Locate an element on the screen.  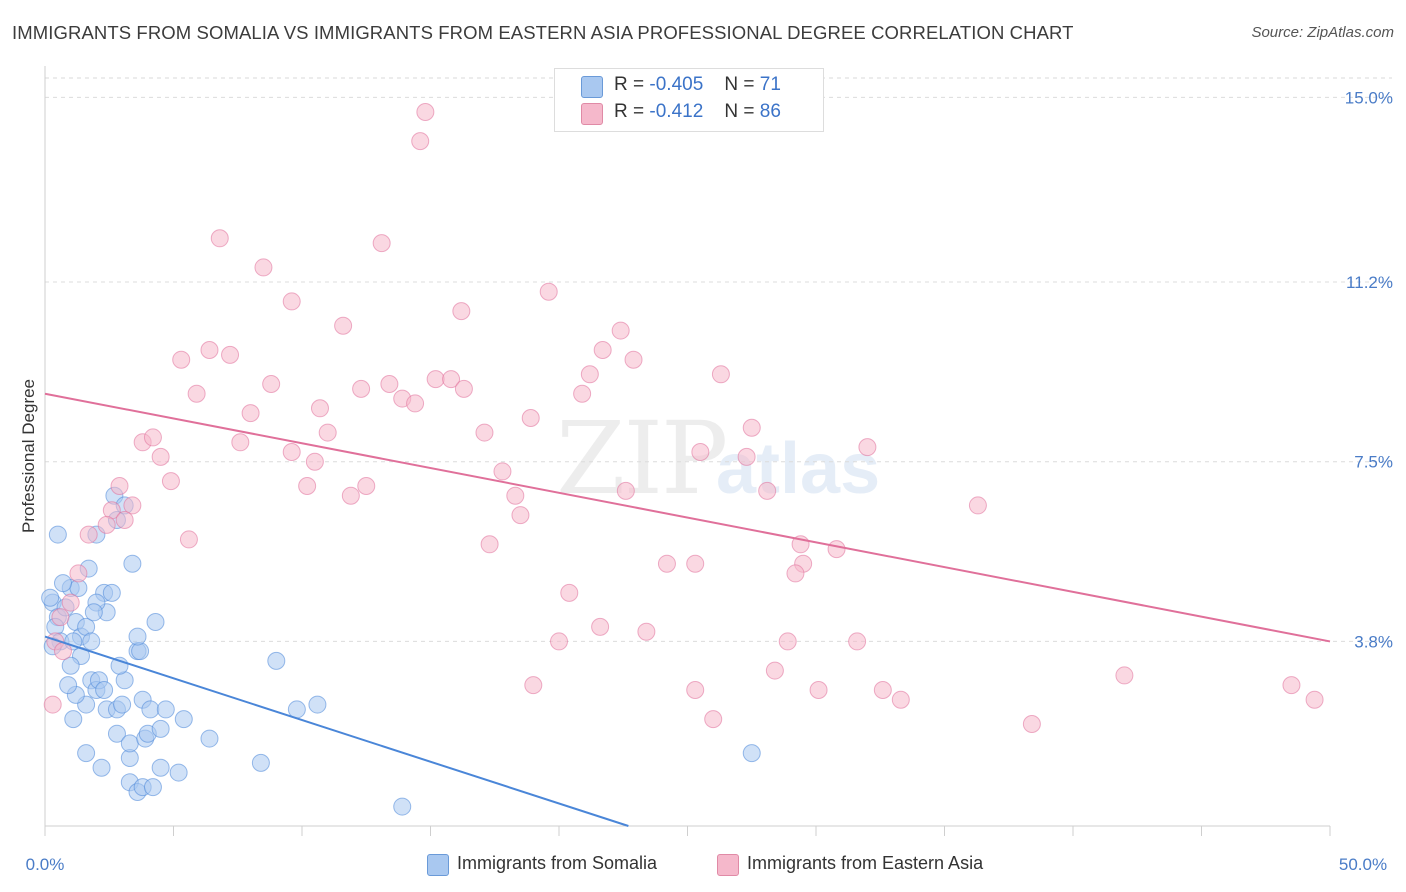
bottom-legend-swatch-somalia is located at coordinates (438, 865).